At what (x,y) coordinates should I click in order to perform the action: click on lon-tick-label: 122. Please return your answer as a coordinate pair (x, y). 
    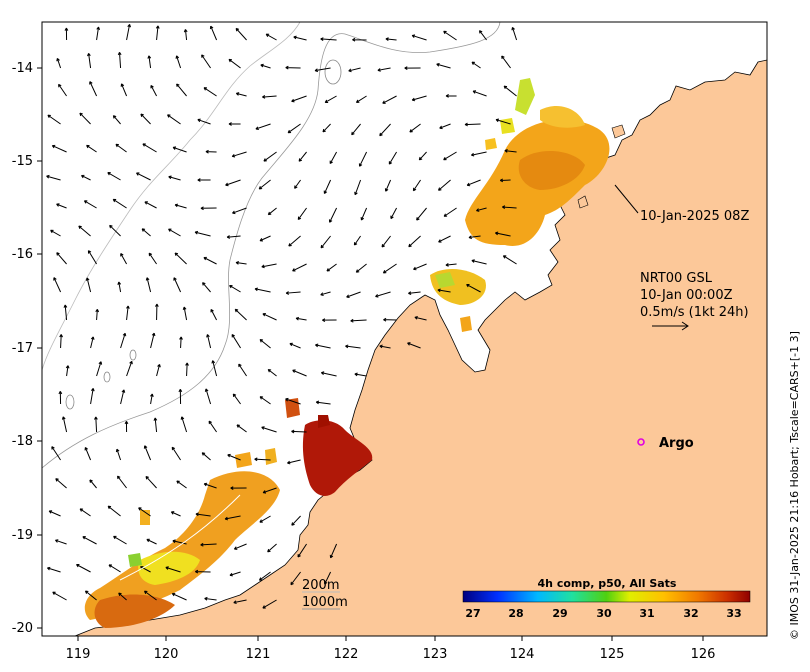
    Looking at the image, I should click on (346, 654).